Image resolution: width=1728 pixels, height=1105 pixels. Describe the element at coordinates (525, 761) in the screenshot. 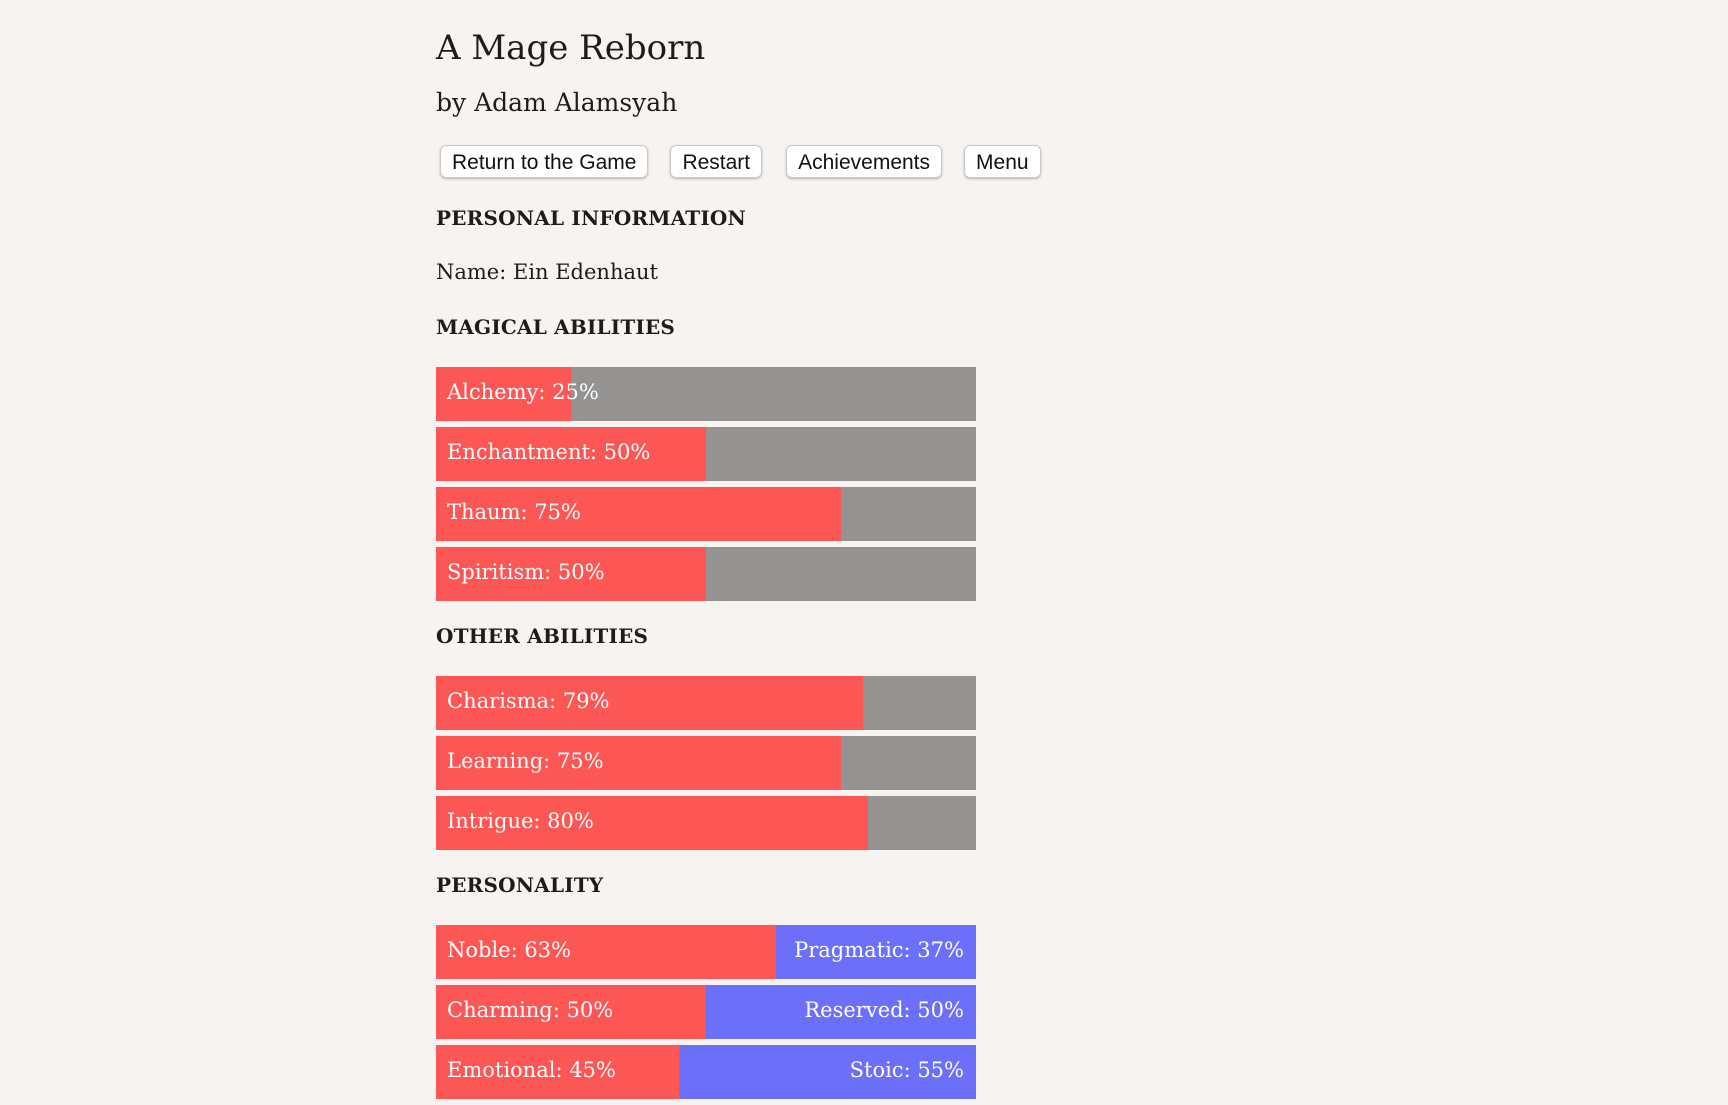

I see `stat-label: Learning: 75%` at that location.